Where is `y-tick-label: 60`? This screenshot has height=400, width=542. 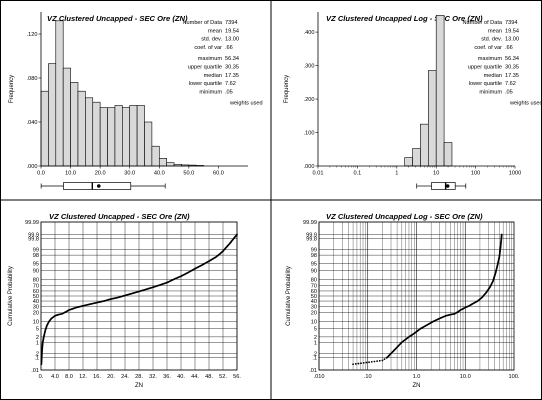 y-tick-label: 60 is located at coordinates (314, 292).